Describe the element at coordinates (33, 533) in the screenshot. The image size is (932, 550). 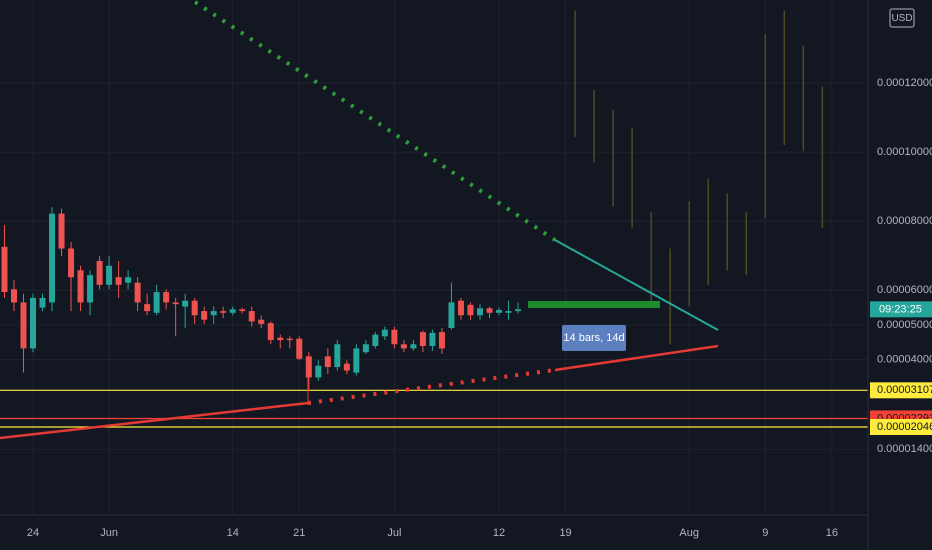
I see `x-tick-label: 24` at that location.